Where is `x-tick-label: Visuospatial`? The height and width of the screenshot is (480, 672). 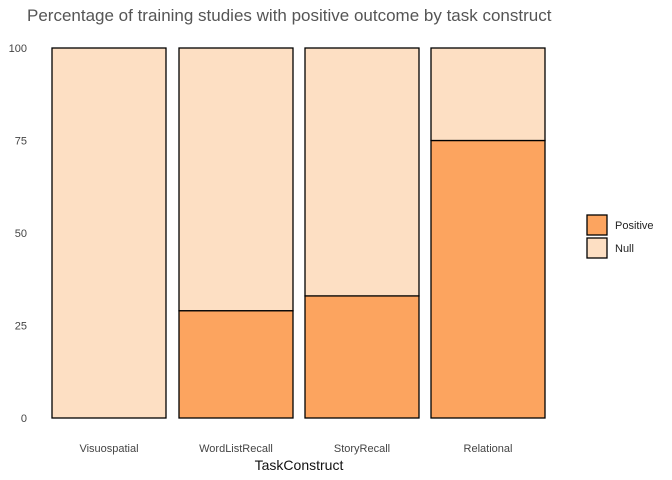
x-tick-label: Visuospatial is located at coordinates (108, 449).